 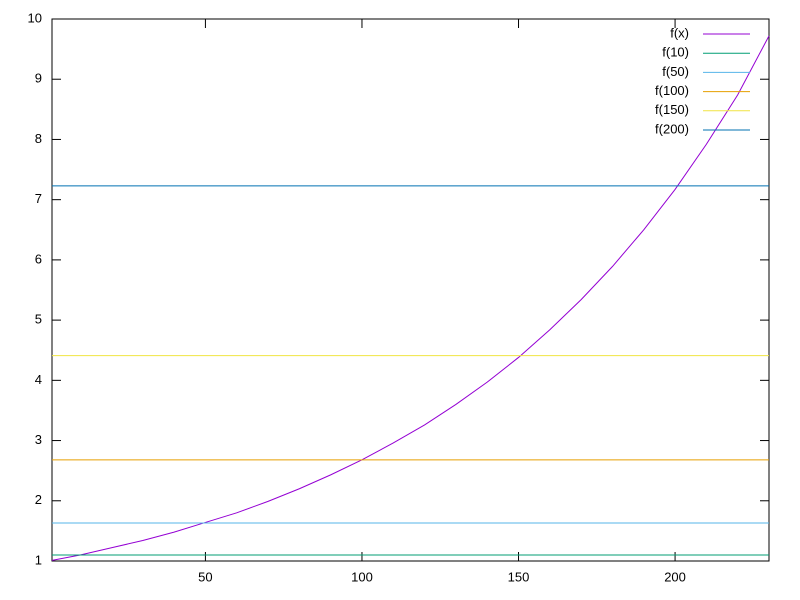 I want to click on legend-label: f(200), so click(x=672, y=128).